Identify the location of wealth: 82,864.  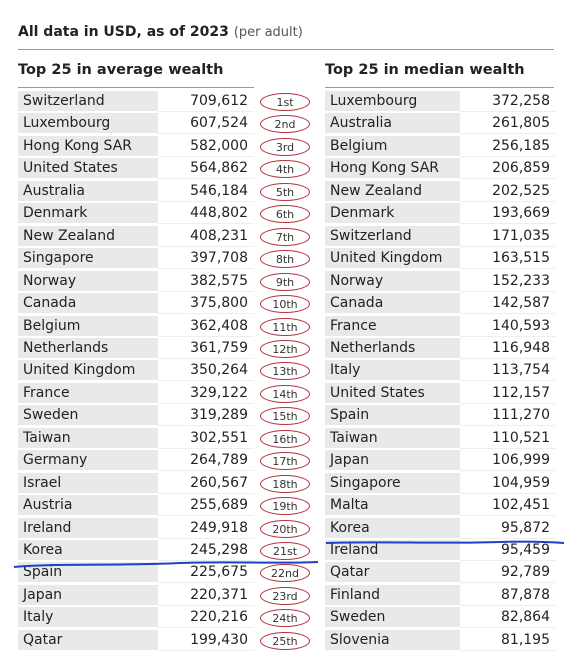
(508, 618).